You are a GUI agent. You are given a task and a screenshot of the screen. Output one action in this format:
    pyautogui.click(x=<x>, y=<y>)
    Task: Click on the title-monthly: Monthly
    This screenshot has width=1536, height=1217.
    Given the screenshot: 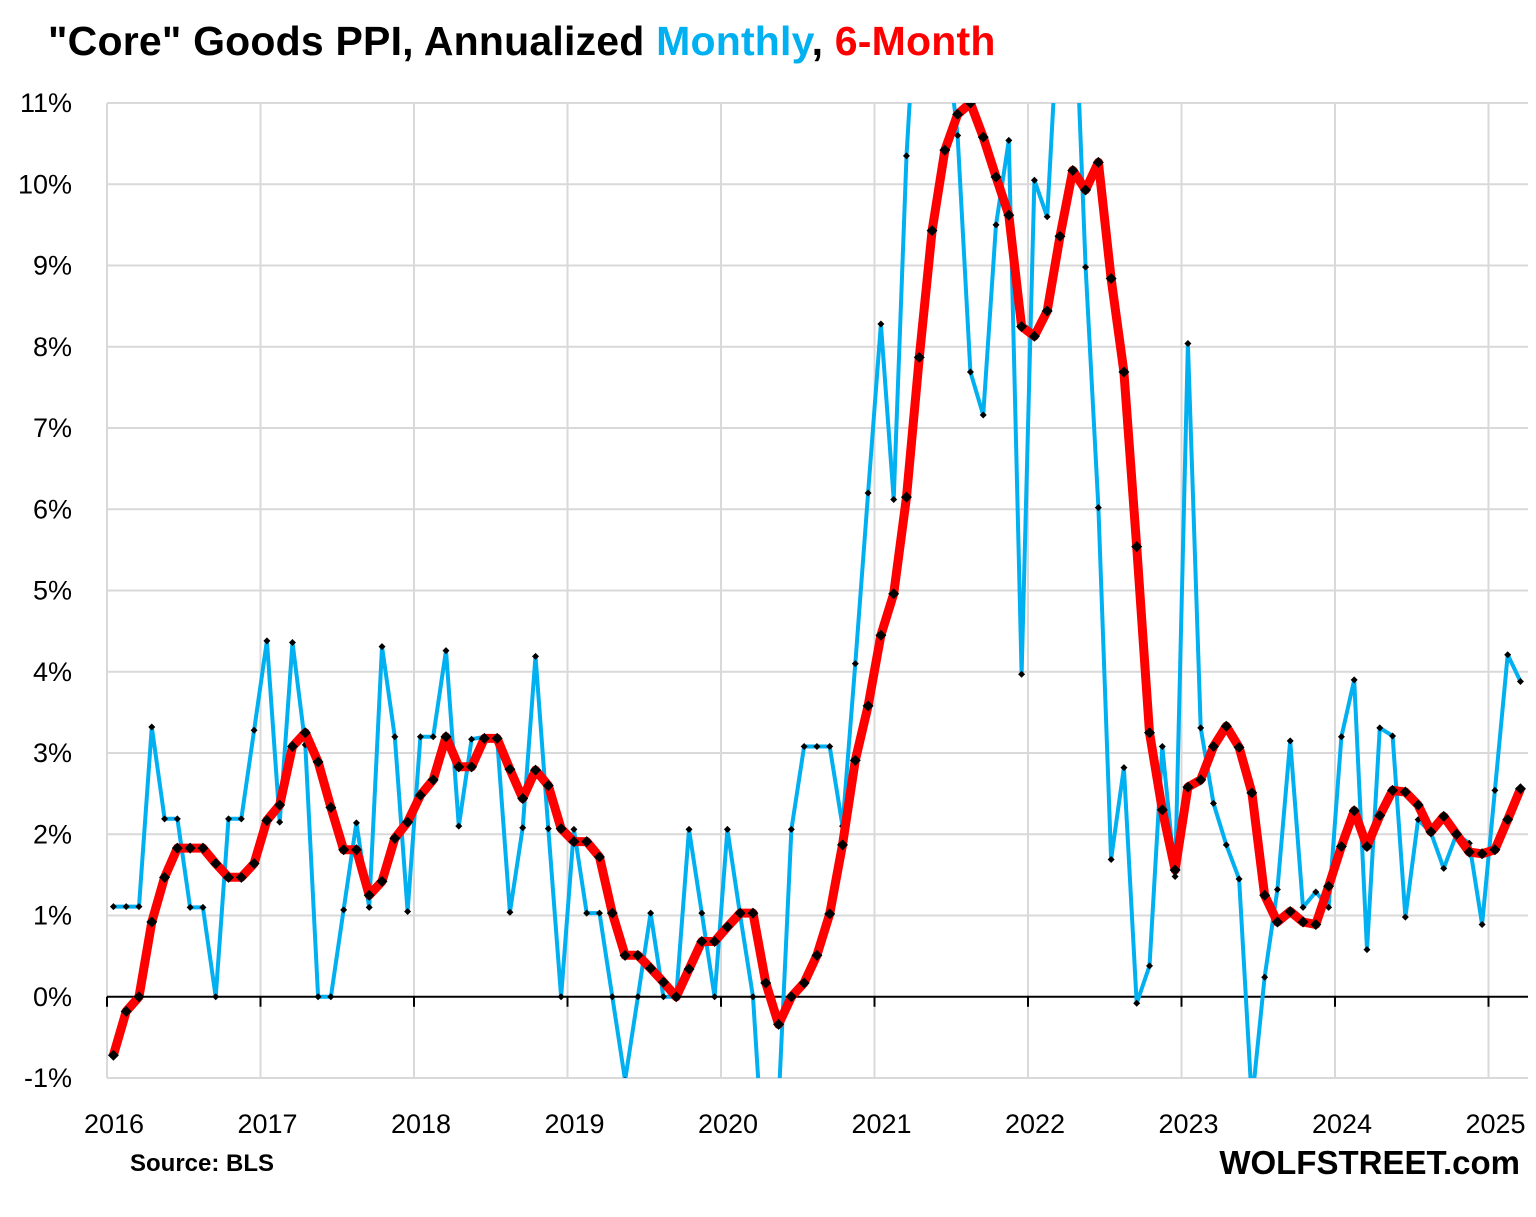 What is the action you would take?
    pyautogui.click(x=734, y=41)
    